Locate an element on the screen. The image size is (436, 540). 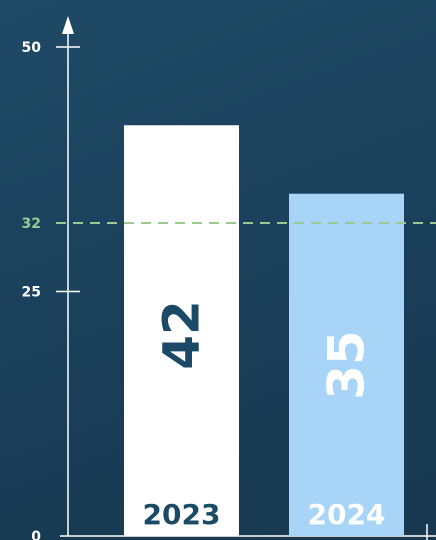
category-label-2024: 2024 is located at coordinates (347, 514).